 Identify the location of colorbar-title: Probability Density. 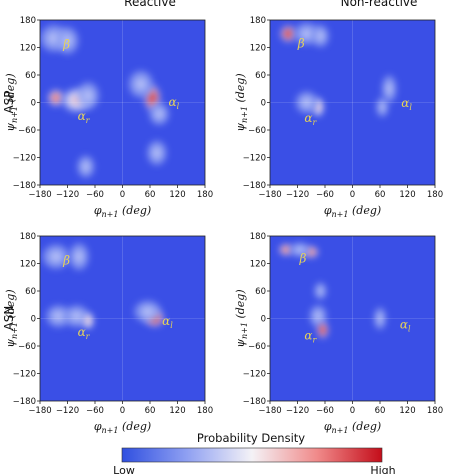
(251, 438).